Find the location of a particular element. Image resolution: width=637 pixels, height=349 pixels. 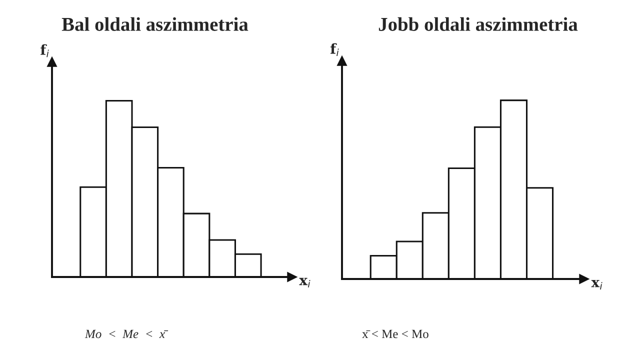

text: x̄ < Me < Mo is located at coordinates (395, 334).